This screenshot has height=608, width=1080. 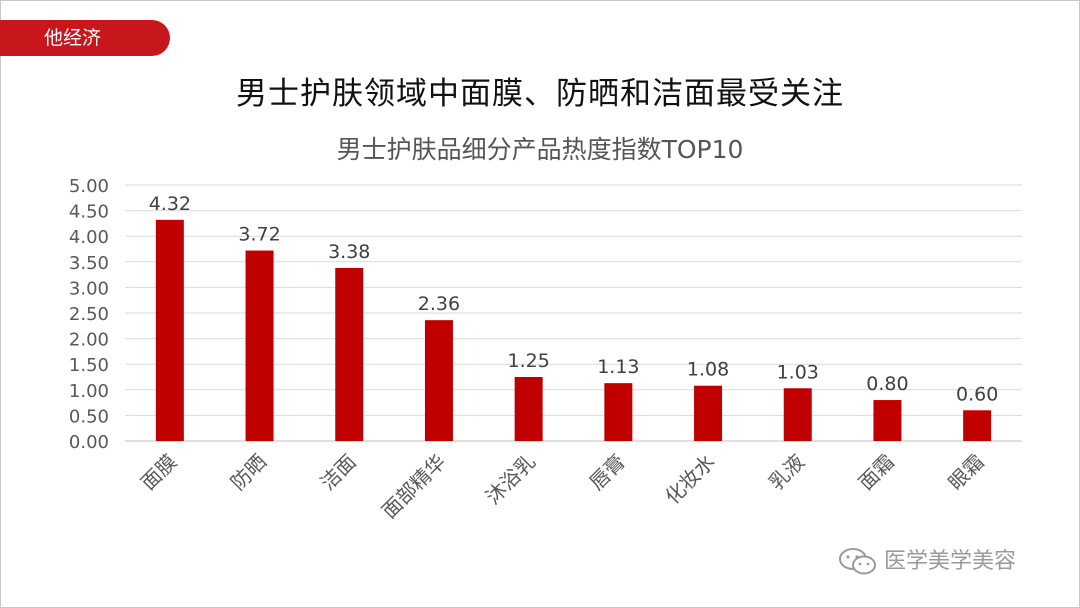 What do you see at coordinates (259, 235) in the screenshot?
I see `data-label: 3.72` at bounding box center [259, 235].